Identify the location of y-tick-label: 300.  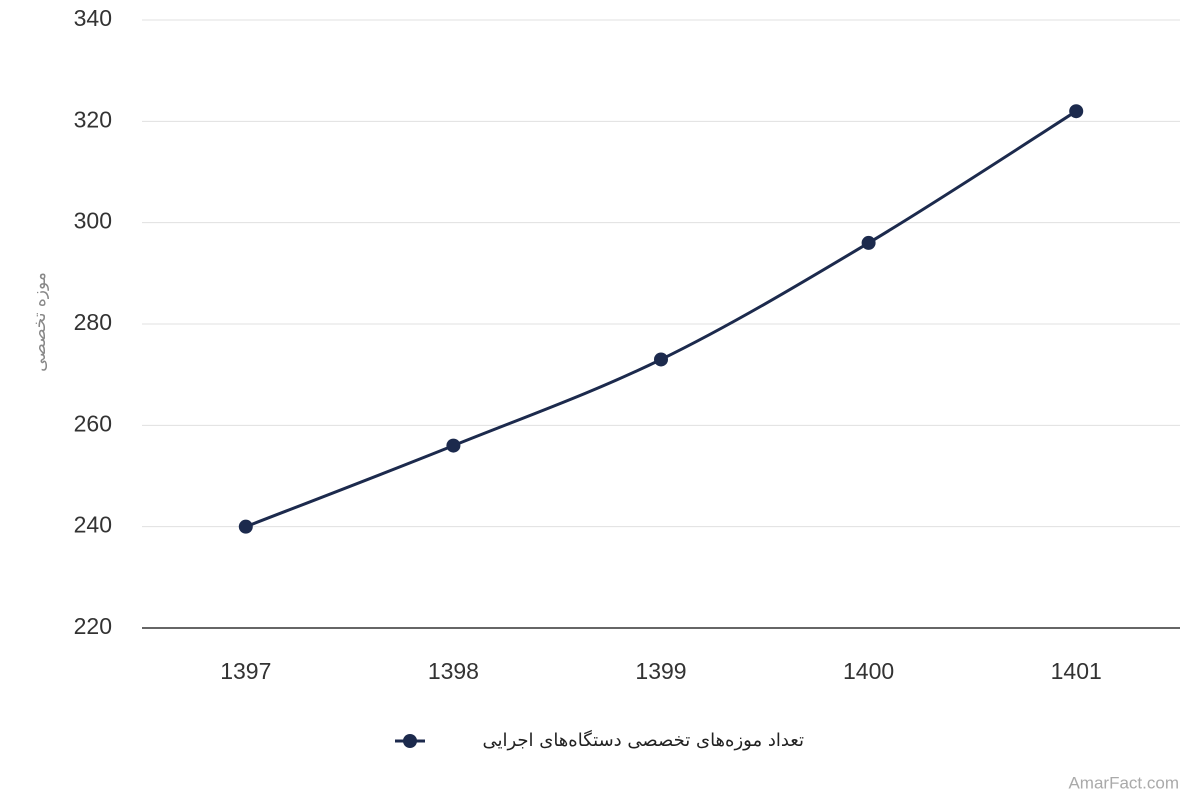
(93, 221).